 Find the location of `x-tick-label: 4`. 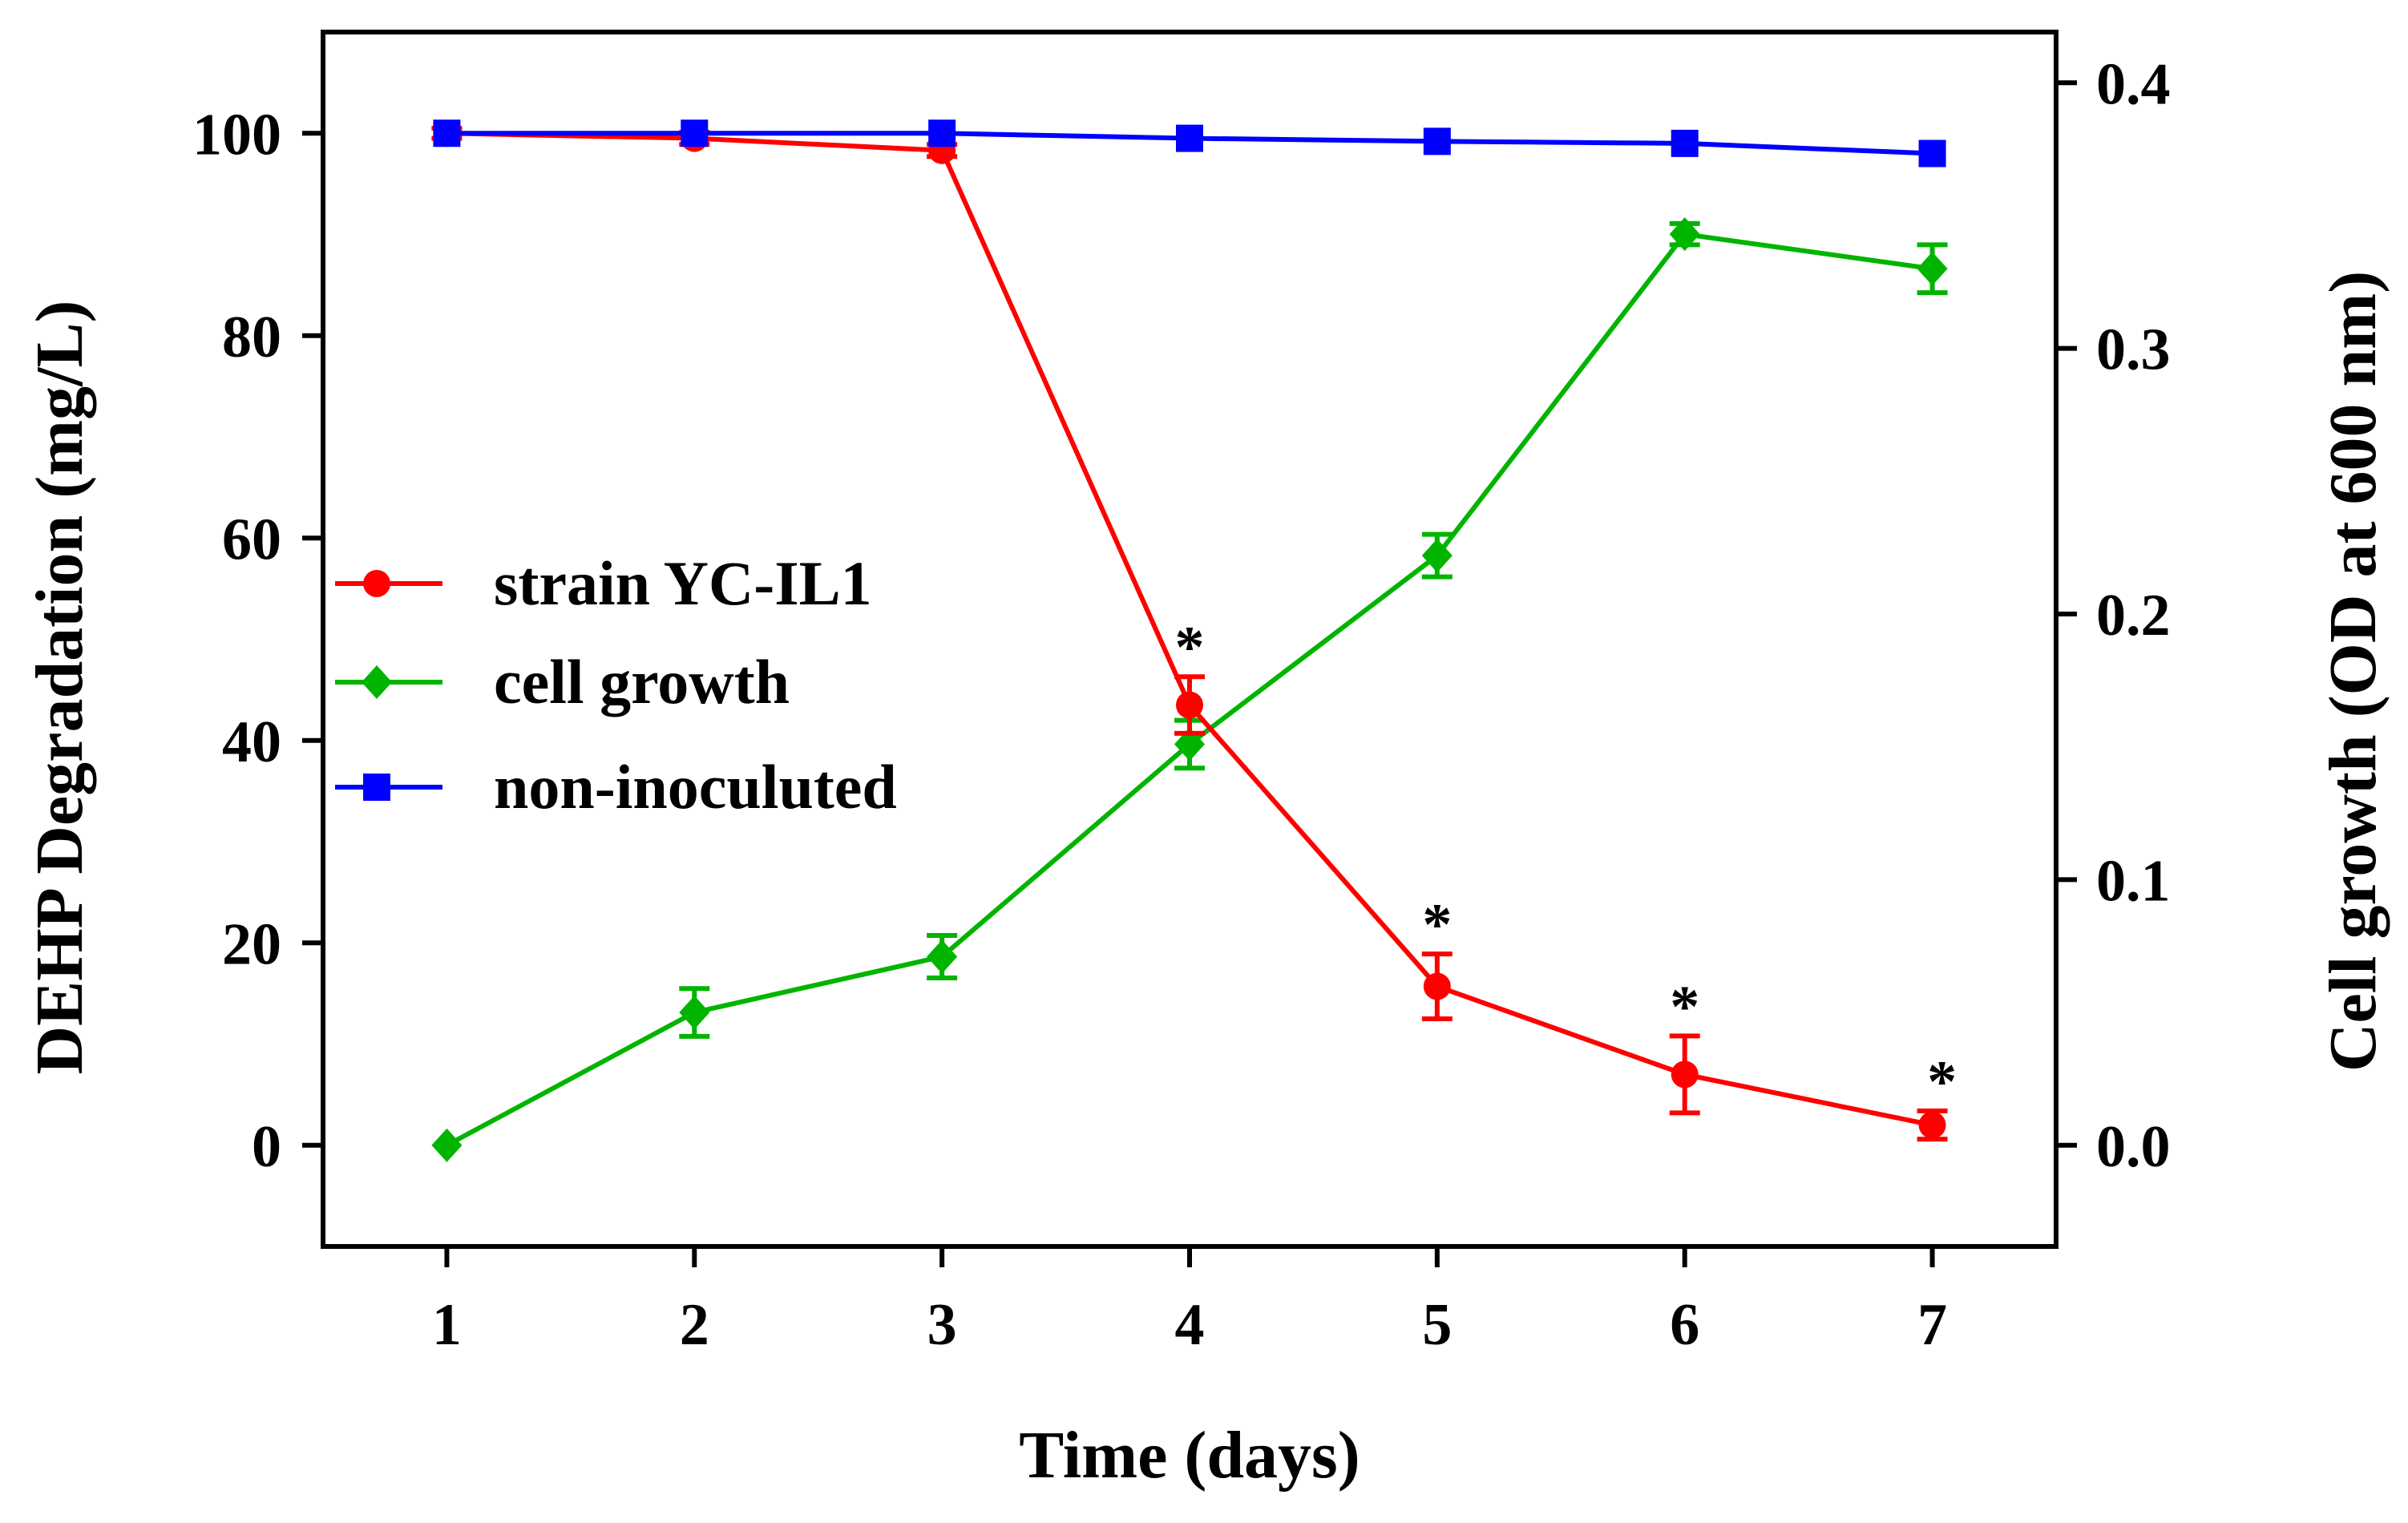

x-tick-label: 4 is located at coordinates (1190, 1325).